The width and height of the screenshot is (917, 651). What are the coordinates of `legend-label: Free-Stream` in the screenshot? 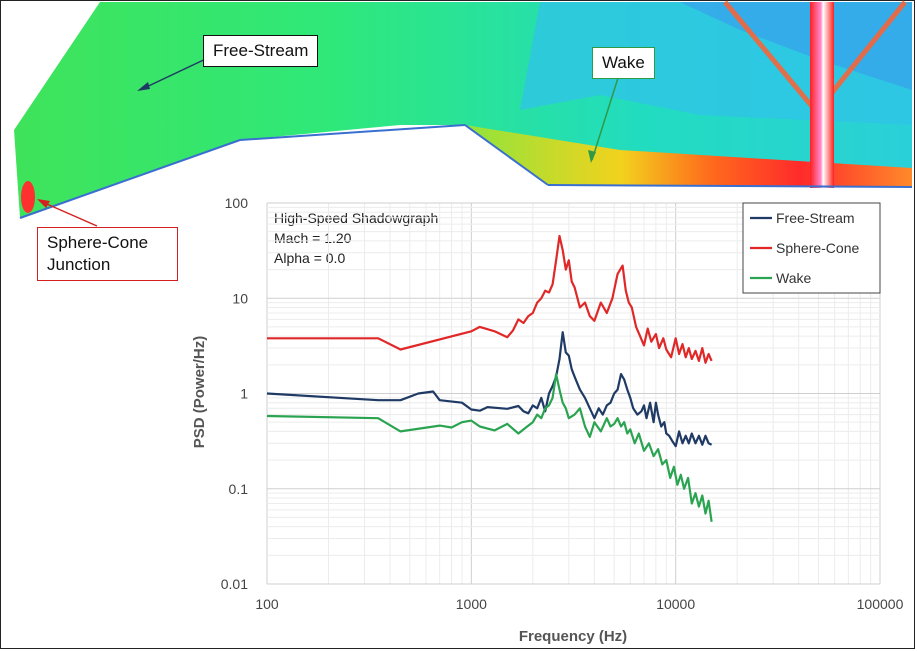 It's located at (815, 218).